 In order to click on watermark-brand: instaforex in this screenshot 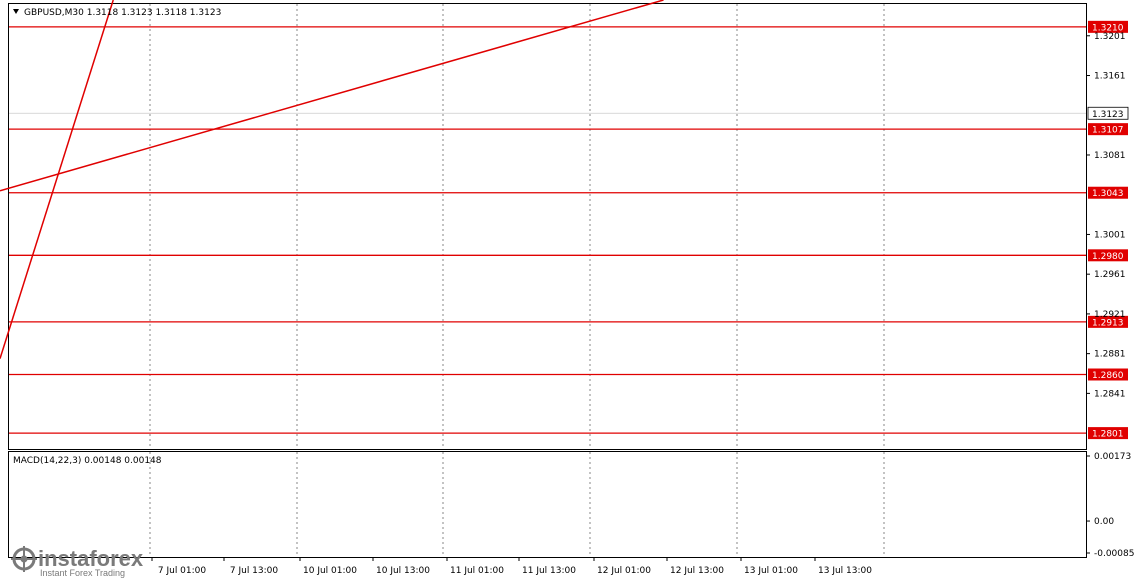, I will do `click(91, 558)`.